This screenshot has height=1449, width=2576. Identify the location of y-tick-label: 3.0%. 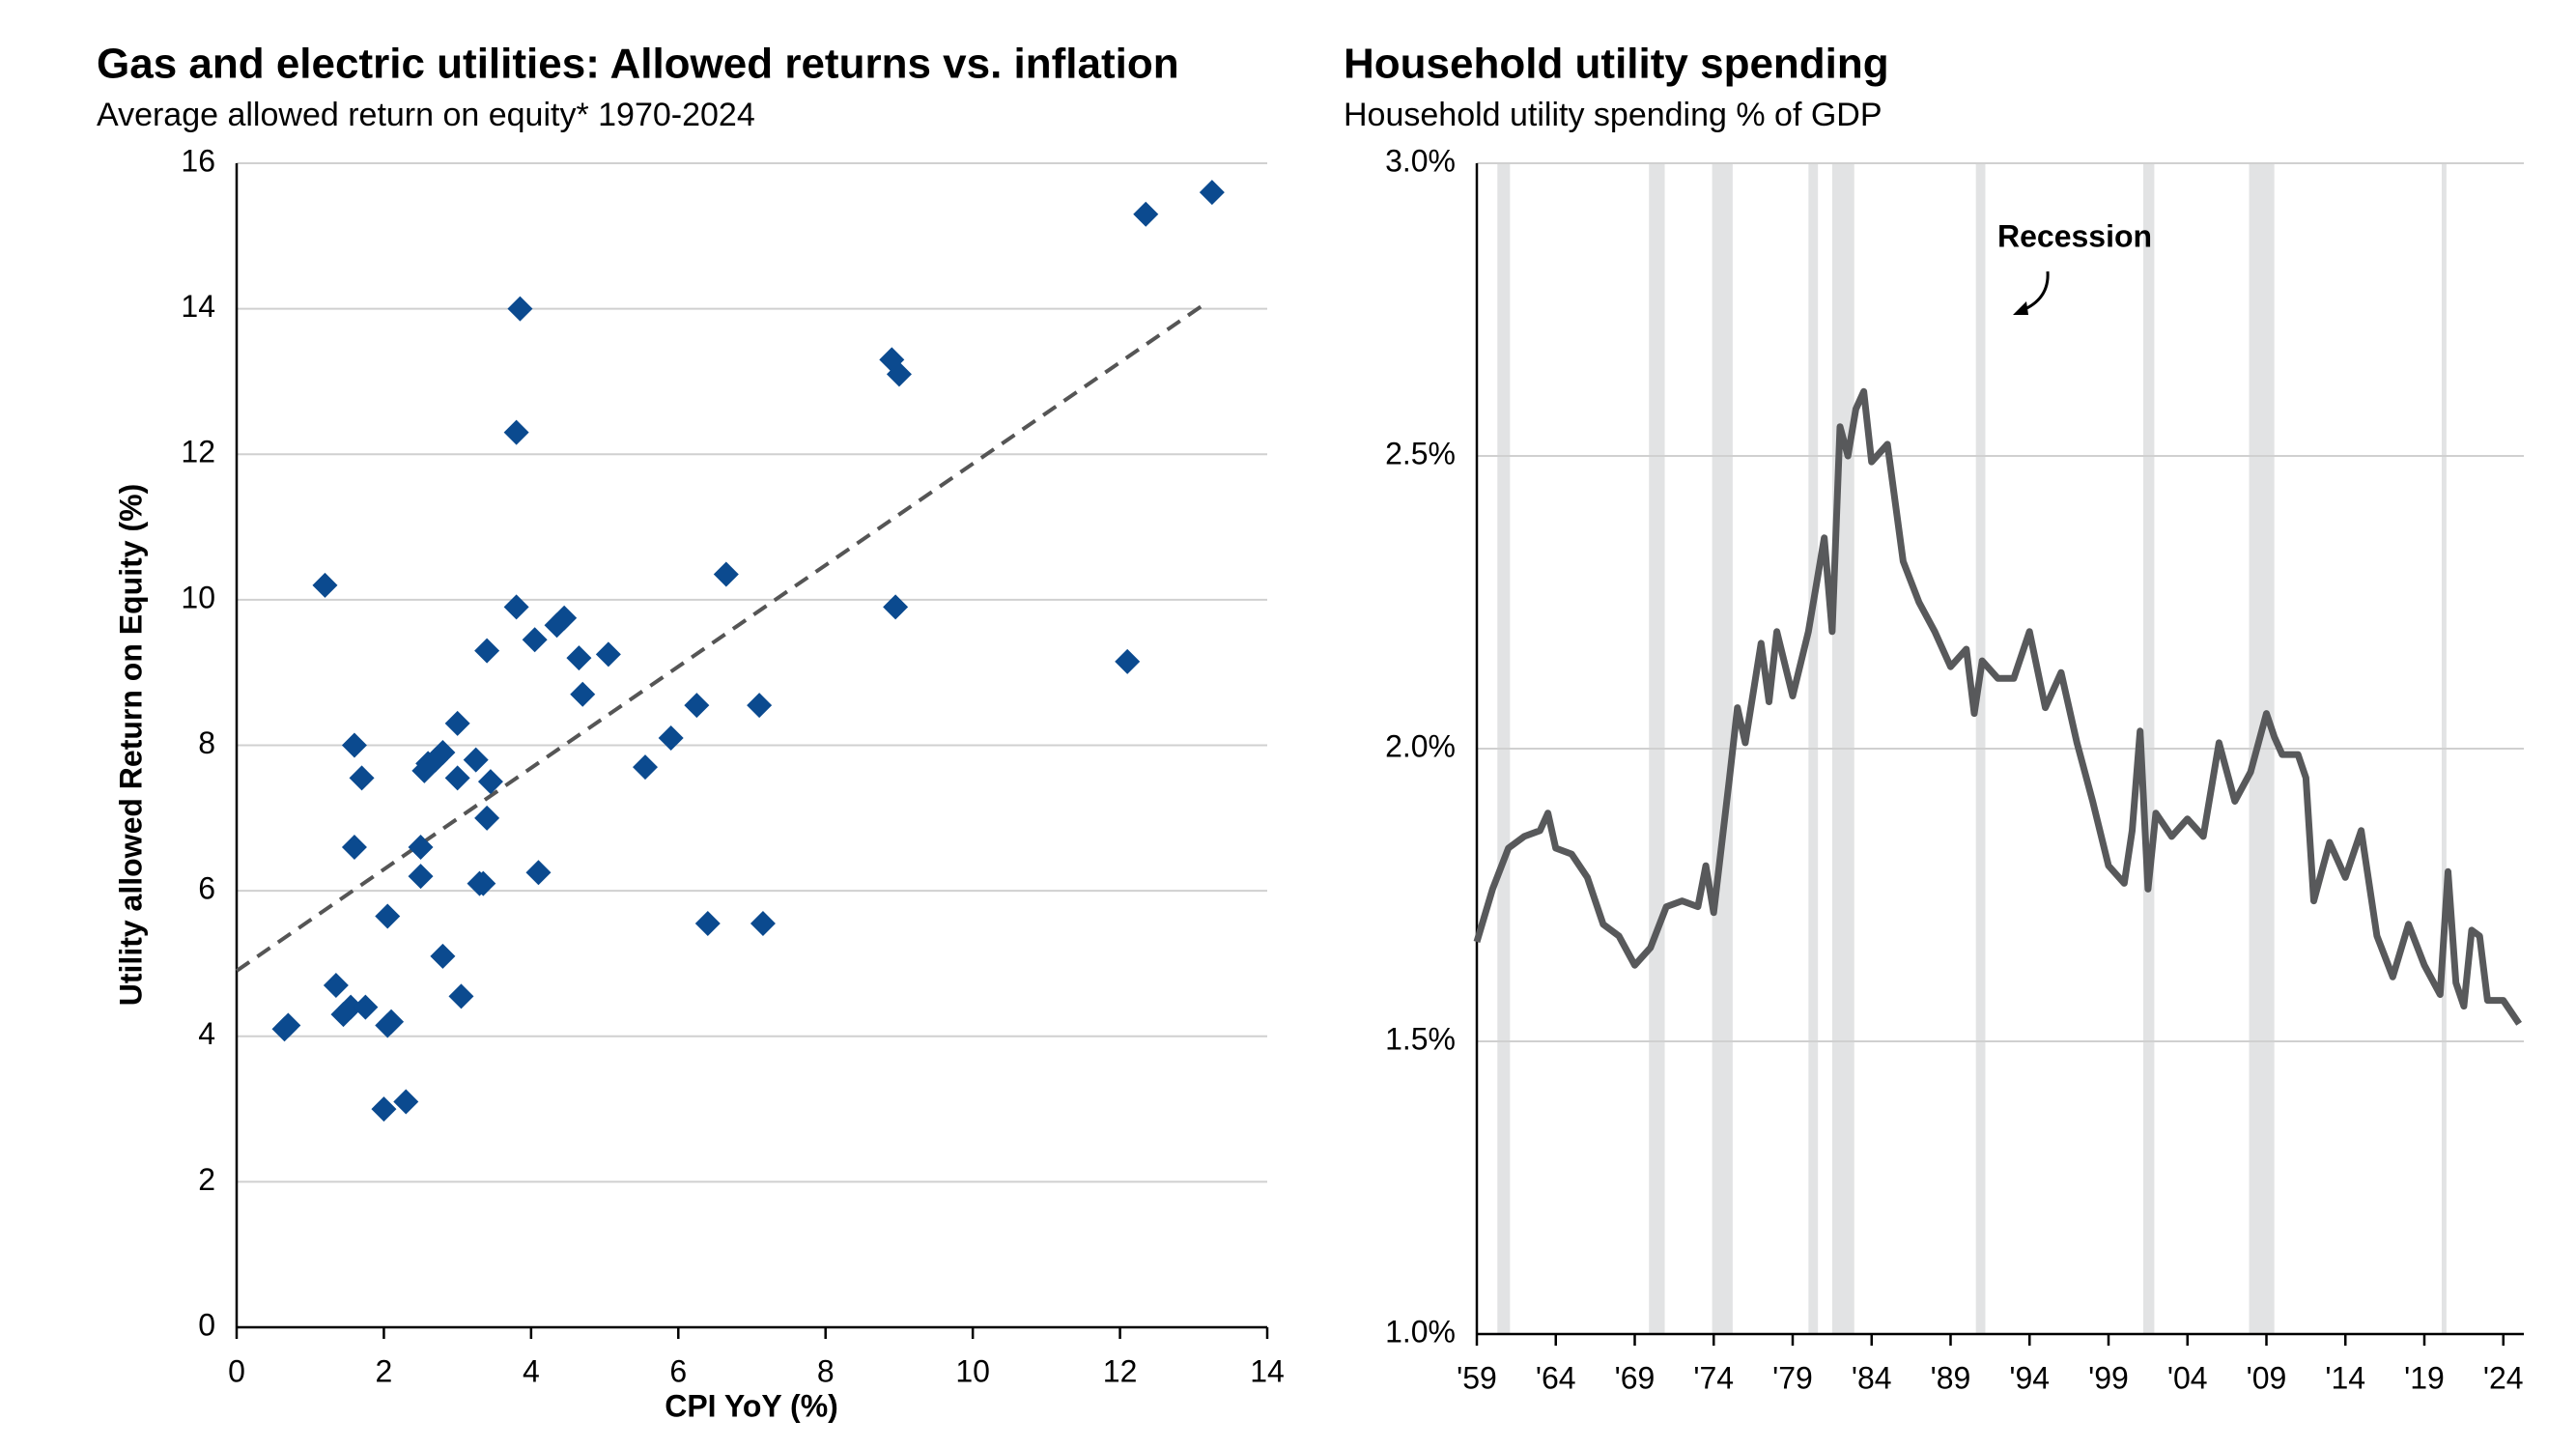
(1420, 160).